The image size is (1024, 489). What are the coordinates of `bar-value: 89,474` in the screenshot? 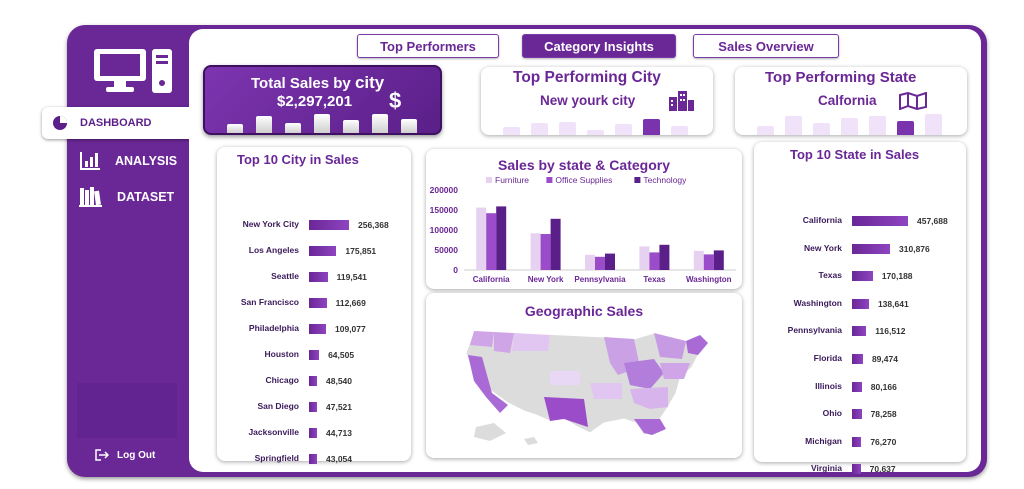 It's located at (884, 359).